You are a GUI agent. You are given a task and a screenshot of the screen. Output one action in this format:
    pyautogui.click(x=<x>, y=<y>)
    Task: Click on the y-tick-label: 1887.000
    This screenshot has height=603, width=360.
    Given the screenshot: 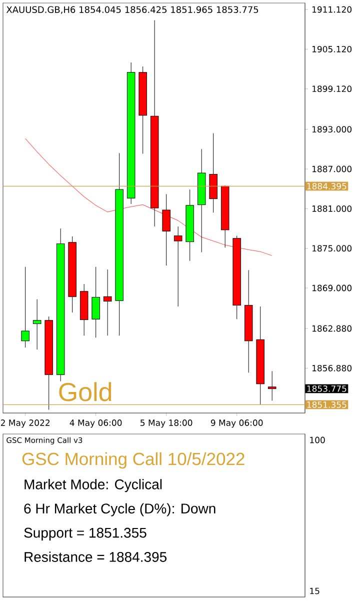 What is the action you would take?
    pyautogui.click(x=332, y=169)
    